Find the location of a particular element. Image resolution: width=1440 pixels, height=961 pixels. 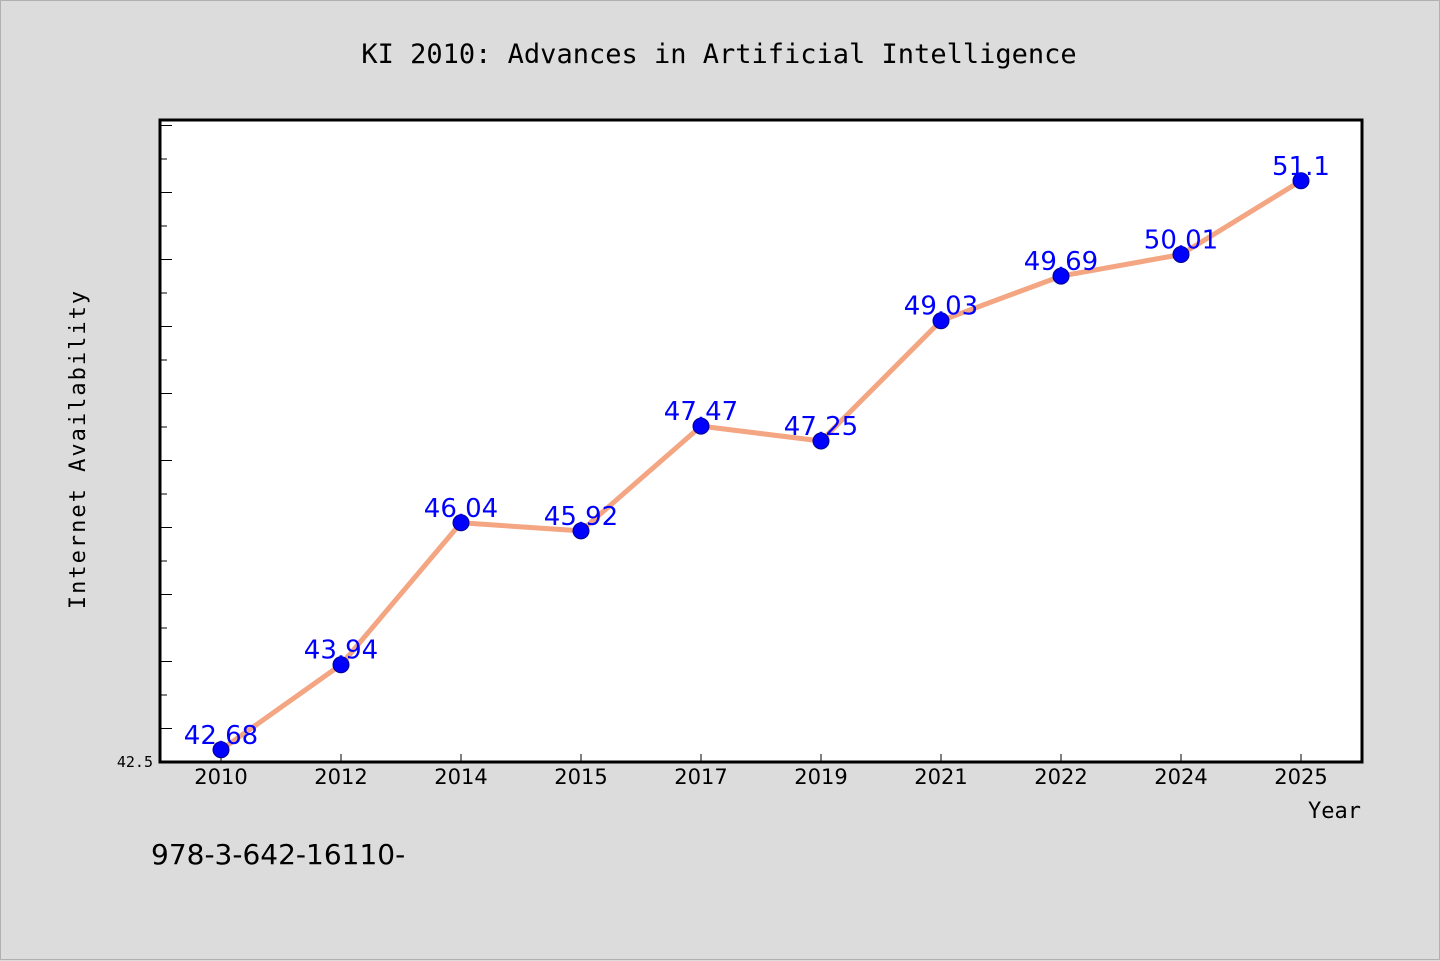

y-tick-label: 42.5 is located at coordinates (135, 762).